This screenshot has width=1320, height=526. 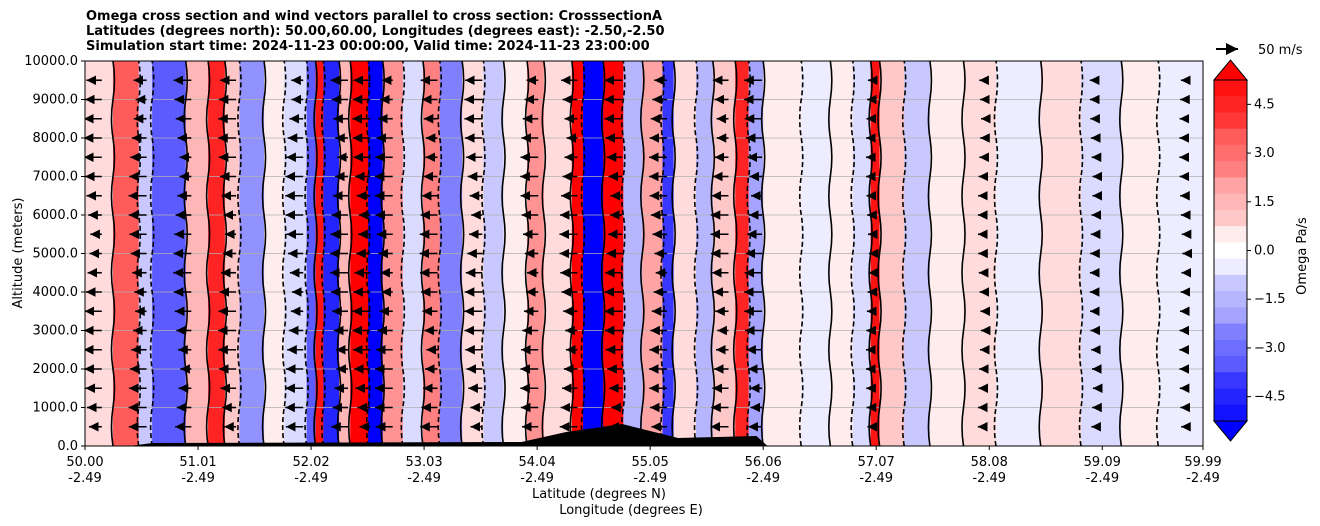 I want to click on y-tick-label: 4000.0, so click(x=56, y=292).